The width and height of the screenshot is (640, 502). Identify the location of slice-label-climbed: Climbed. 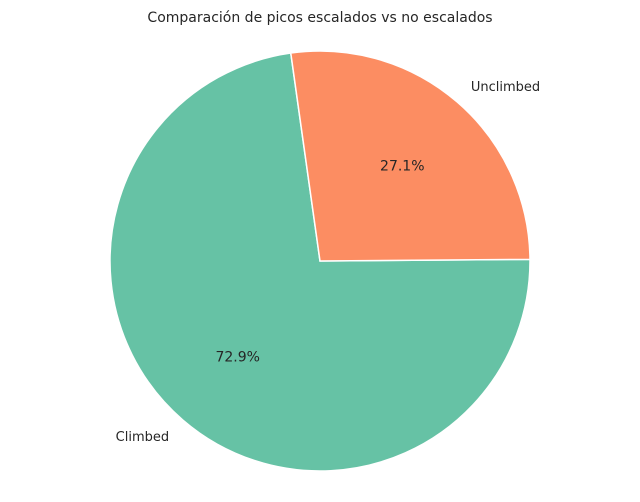
(142, 437).